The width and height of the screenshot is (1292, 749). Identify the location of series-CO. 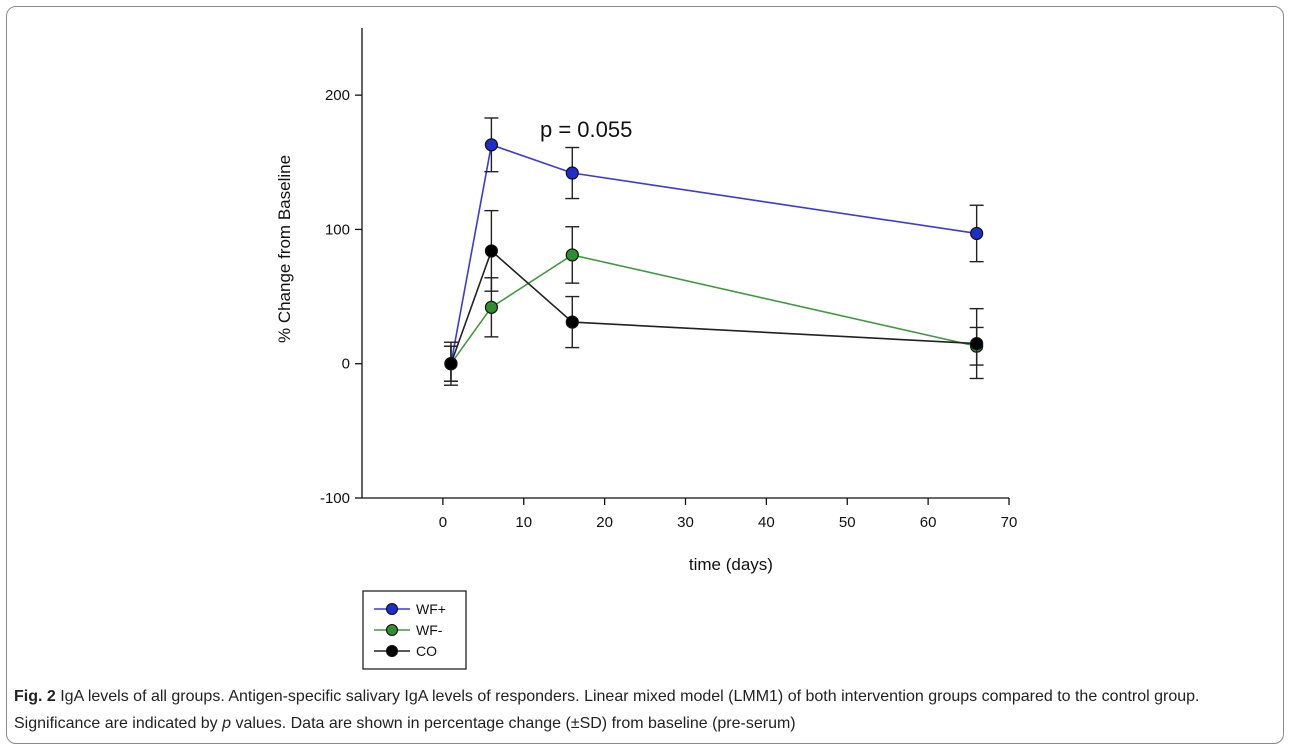
(713, 297).